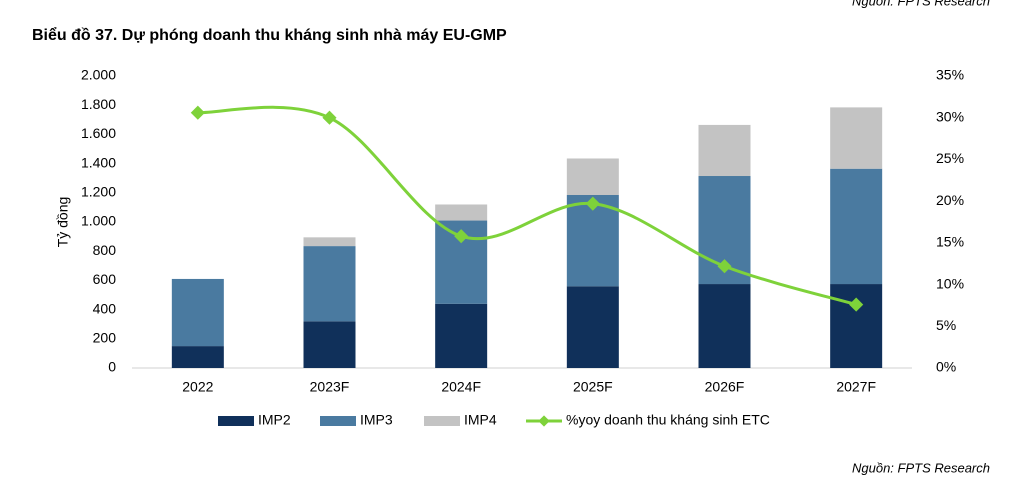 This screenshot has height=486, width=1020. What do you see at coordinates (98, 162) in the screenshot?
I see `y-tick-label: 1.400` at bounding box center [98, 162].